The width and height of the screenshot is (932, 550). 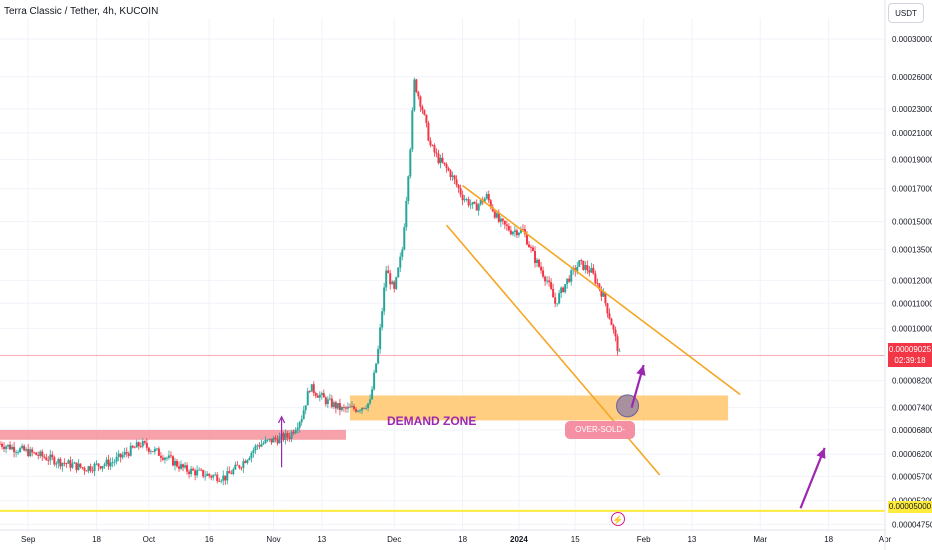 What do you see at coordinates (691, 539) in the screenshot?
I see `x-tick-label: 13` at bounding box center [691, 539].